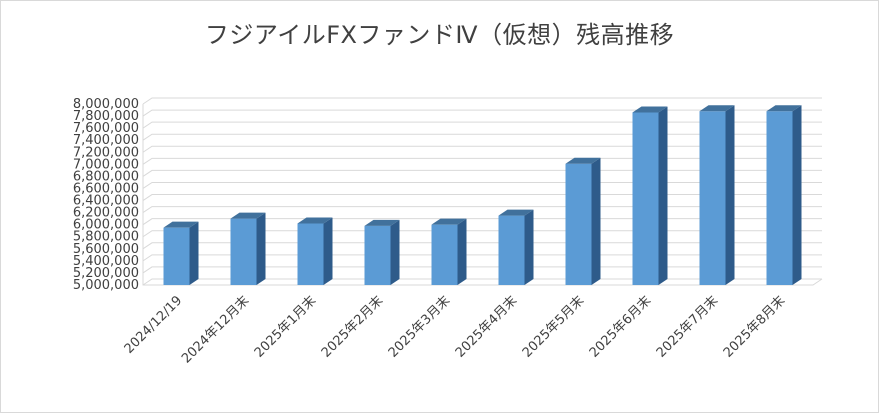 Image resolution: width=879 pixels, height=413 pixels. What do you see at coordinates (106, 273) in the screenshot?
I see `y-tick-label: 5,200,000` at bounding box center [106, 273].